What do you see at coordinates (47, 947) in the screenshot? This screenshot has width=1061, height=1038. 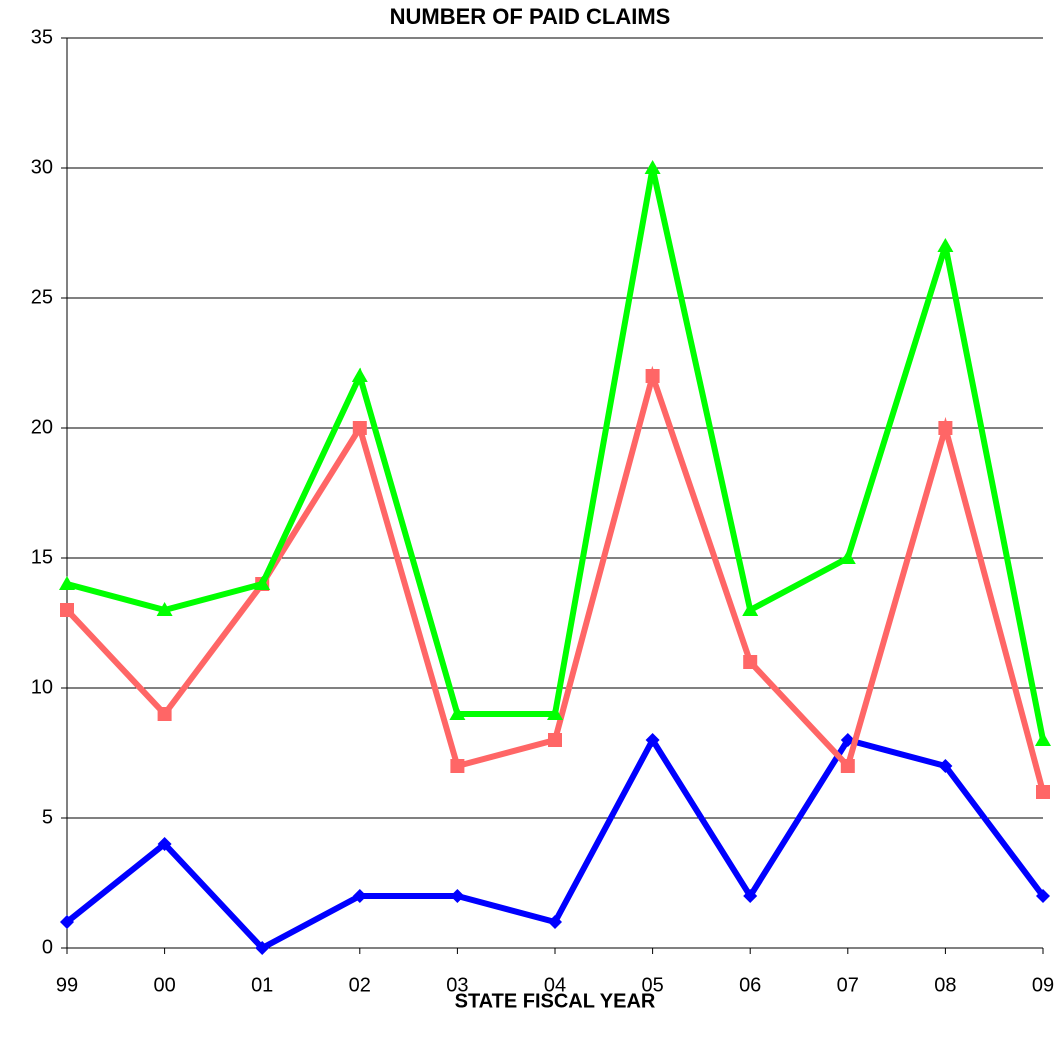 I see `y-tick-label: 0` at bounding box center [47, 947].